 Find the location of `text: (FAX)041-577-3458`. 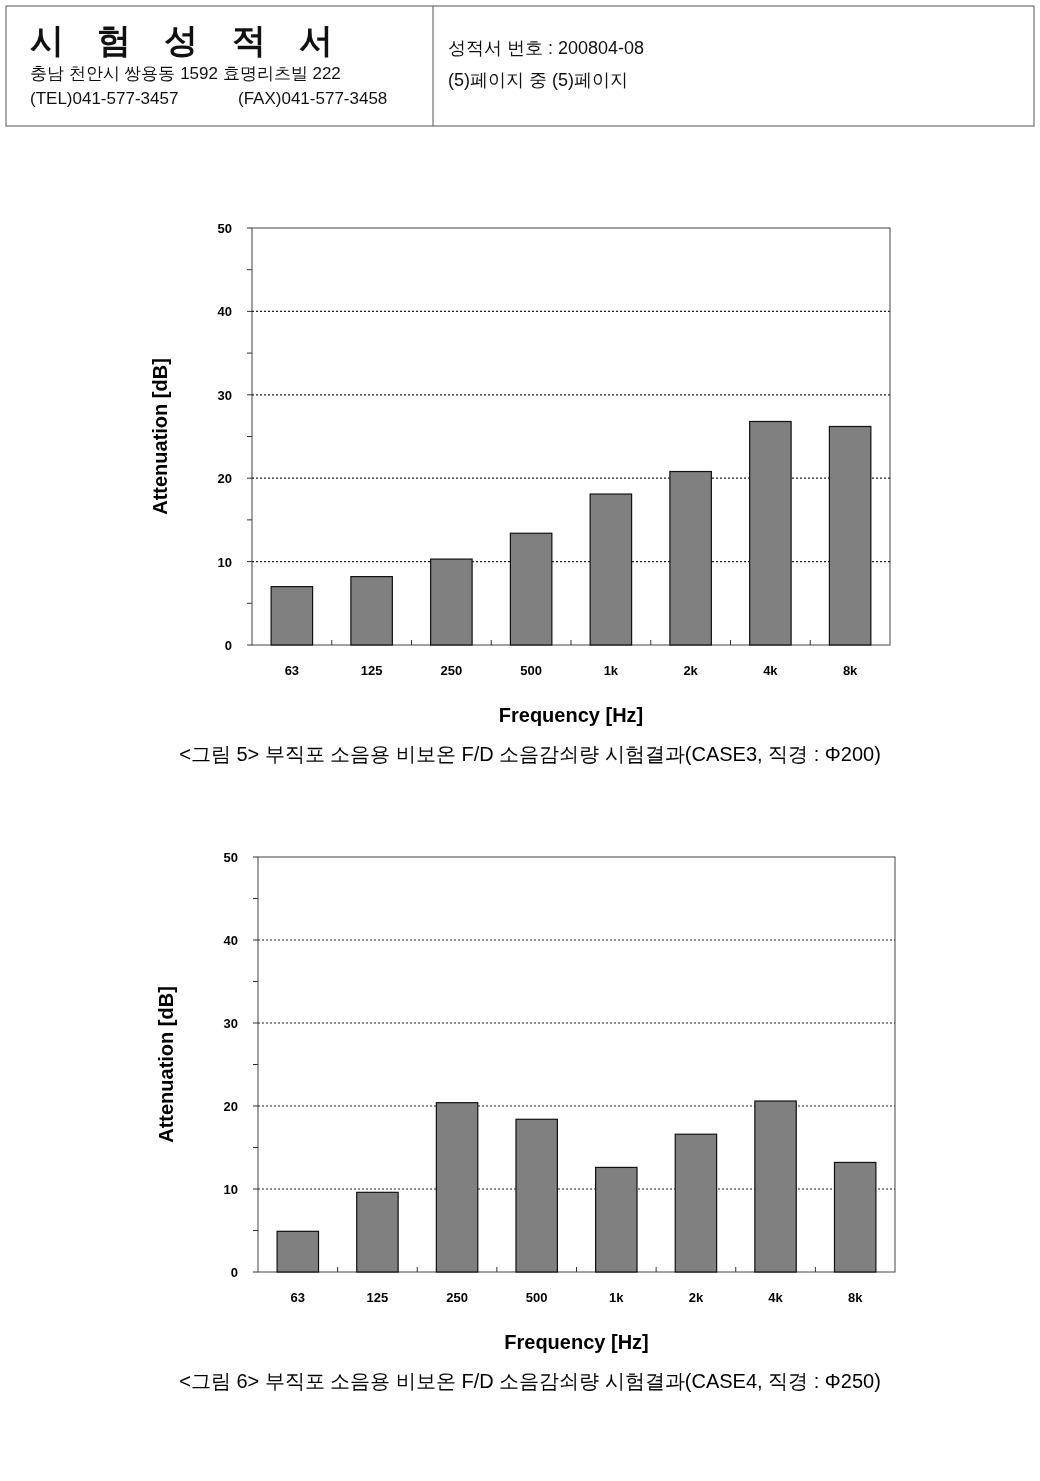

text: (FAX)041-577-3458 is located at coordinates (313, 98).